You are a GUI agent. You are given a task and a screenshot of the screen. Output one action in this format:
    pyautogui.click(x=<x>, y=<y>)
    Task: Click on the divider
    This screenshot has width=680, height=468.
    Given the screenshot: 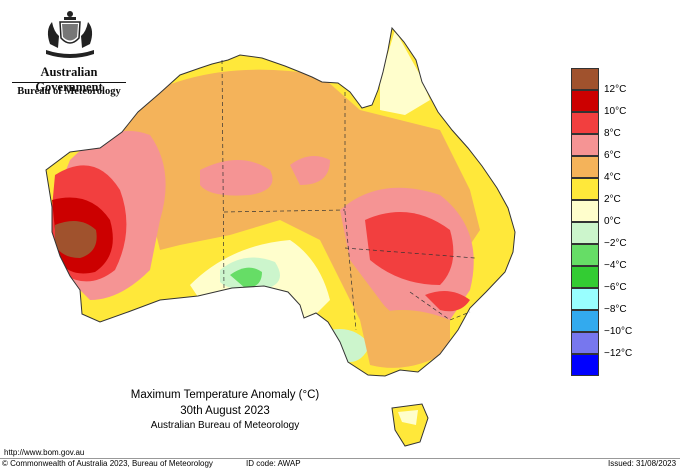 What is the action you would take?
    pyautogui.click(x=69, y=82)
    